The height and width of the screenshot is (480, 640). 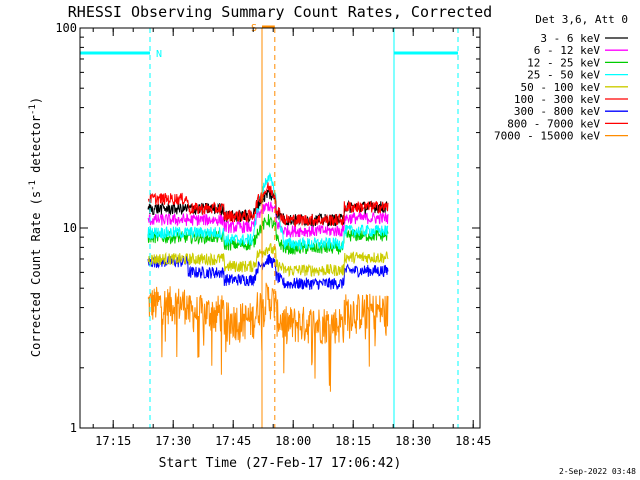 What do you see at coordinates (561, 87) in the screenshot?
I see `legend-label-4: 50 - 100 keV` at bounding box center [561, 87].